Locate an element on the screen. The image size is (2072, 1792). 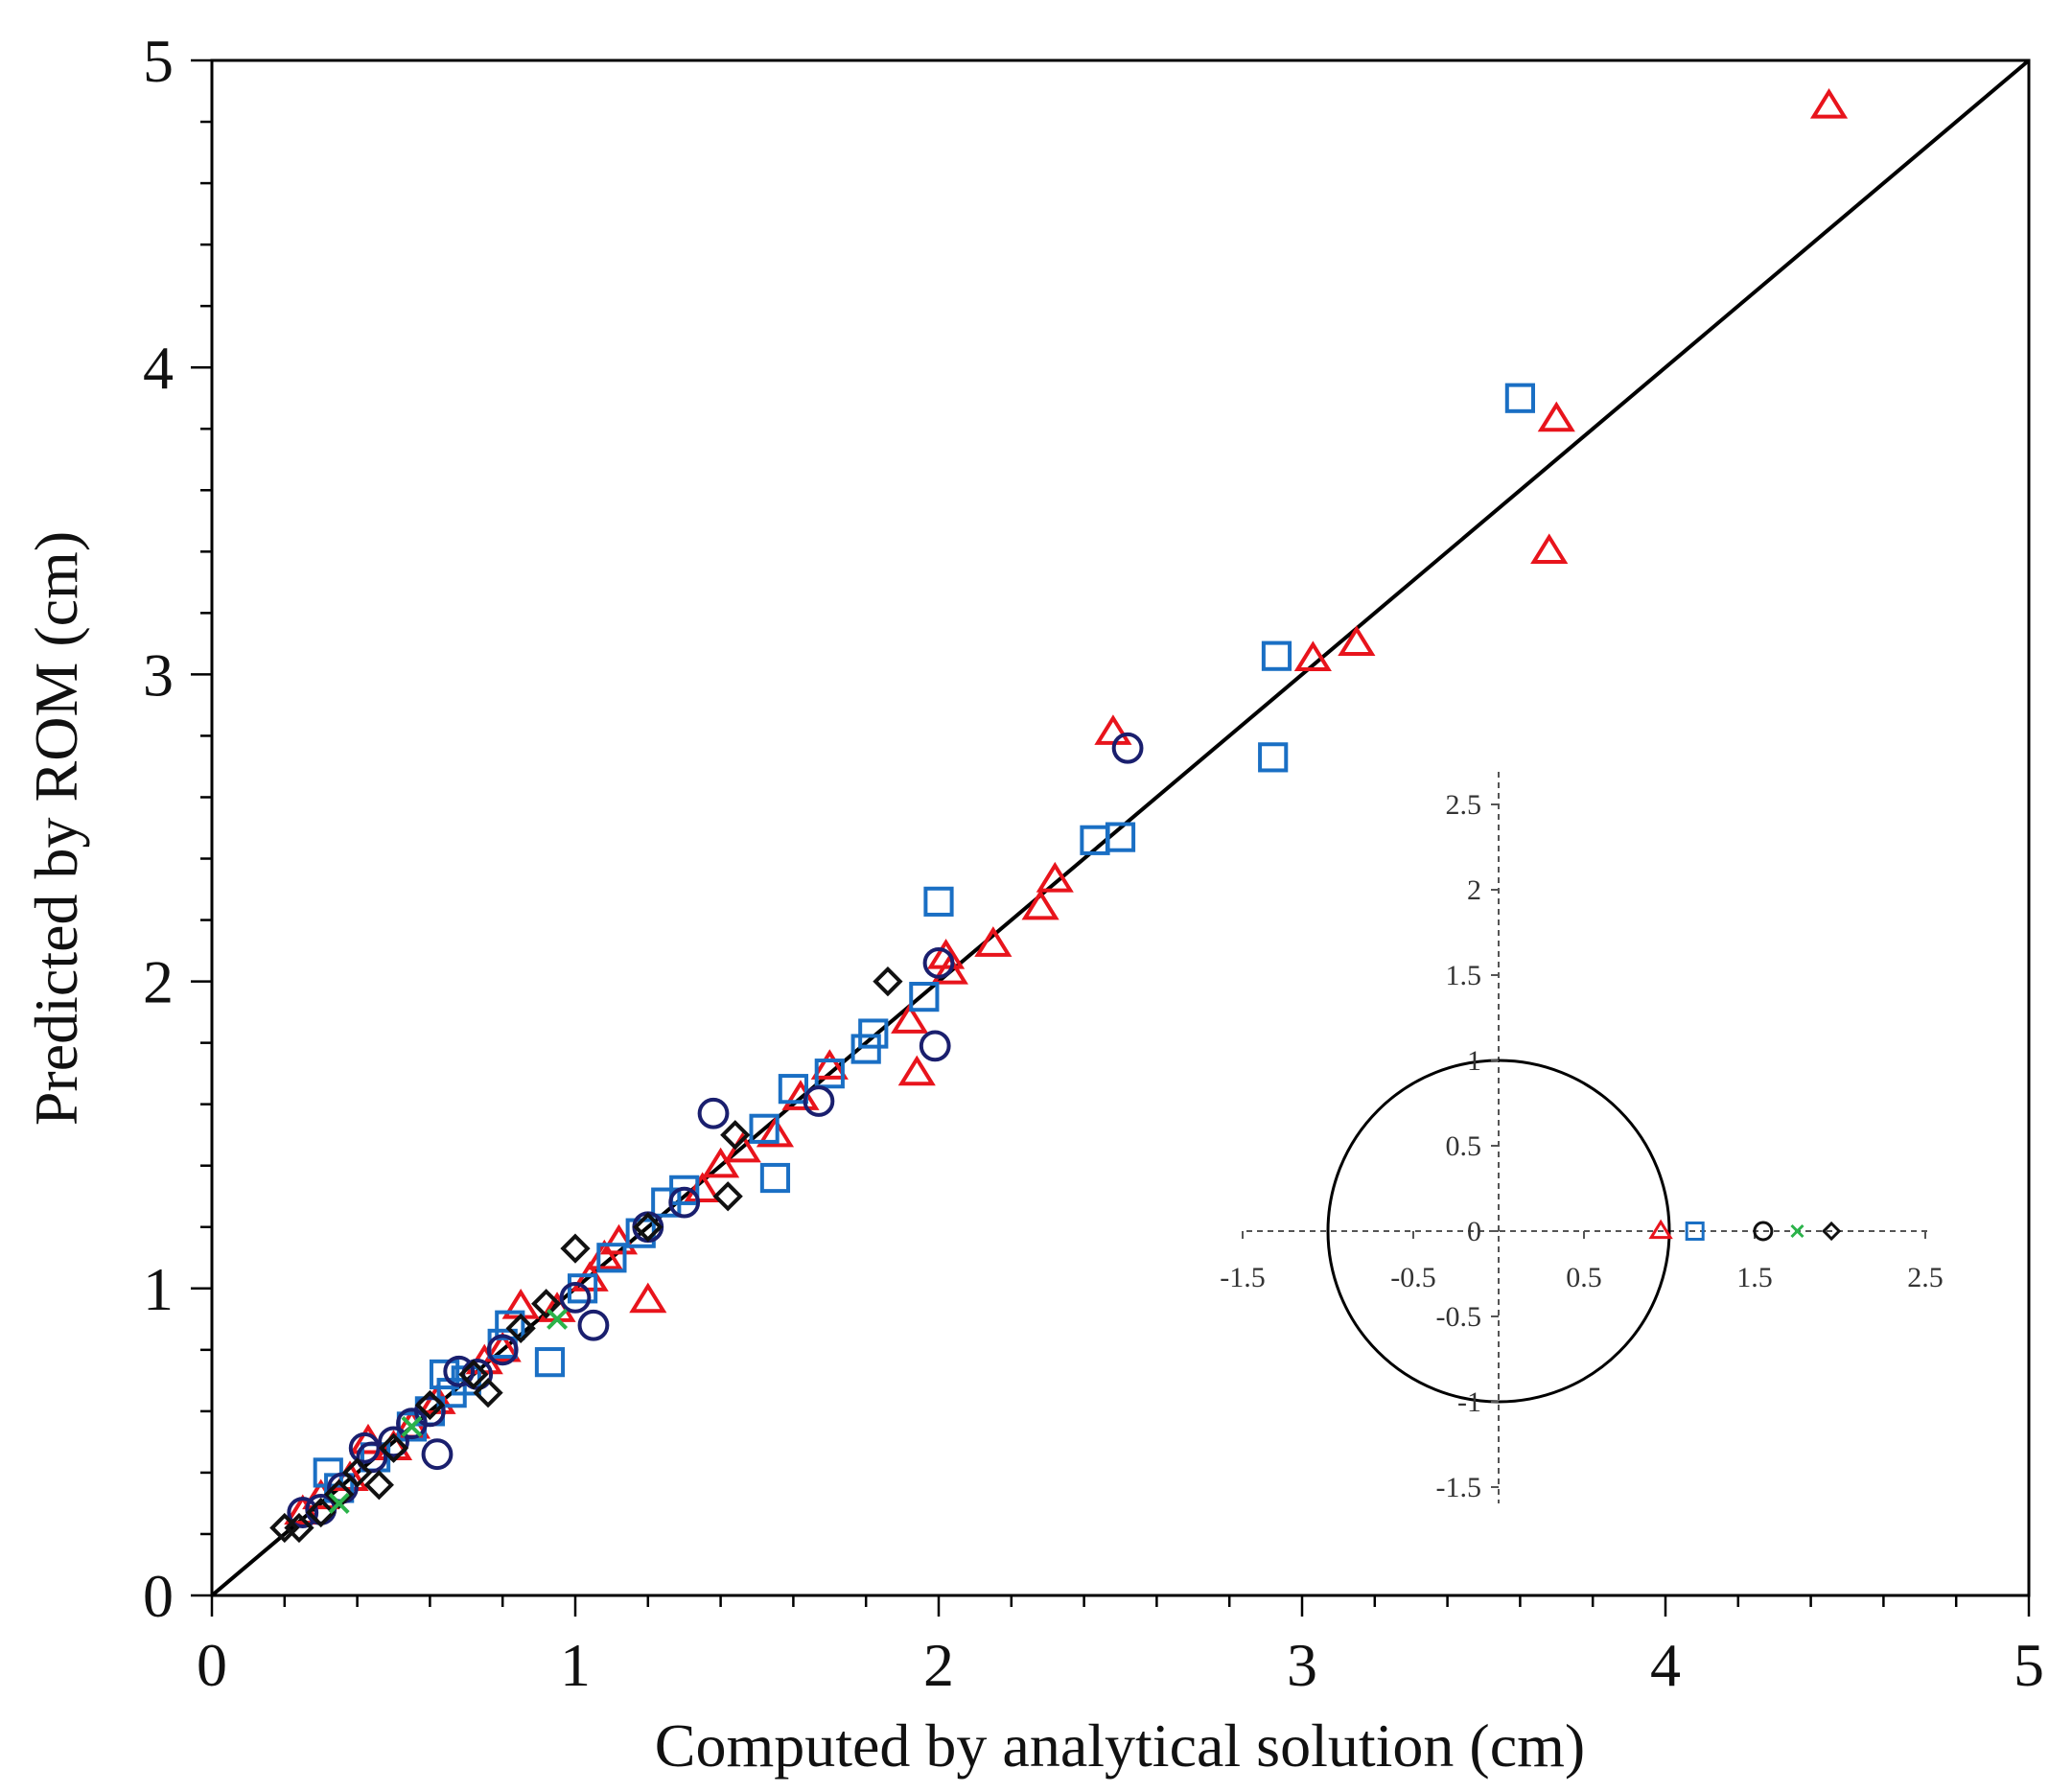
inset-point-circle is located at coordinates (1763, 1231).